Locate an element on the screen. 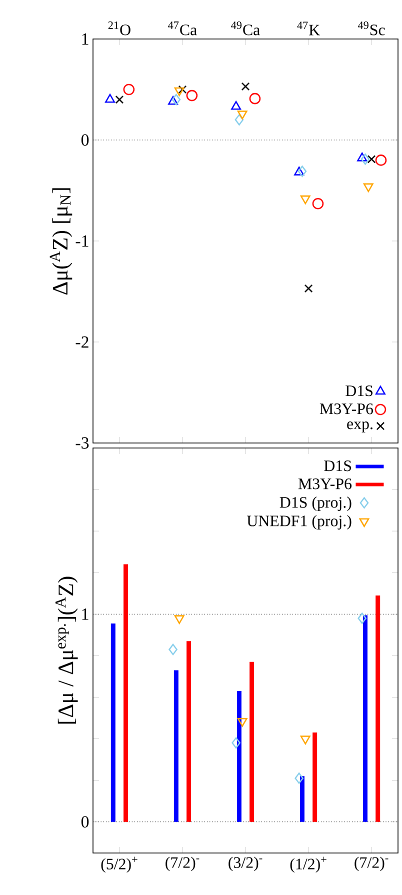 The width and height of the screenshot is (402, 895). y-tick-label: -1 is located at coordinates (82, 241).